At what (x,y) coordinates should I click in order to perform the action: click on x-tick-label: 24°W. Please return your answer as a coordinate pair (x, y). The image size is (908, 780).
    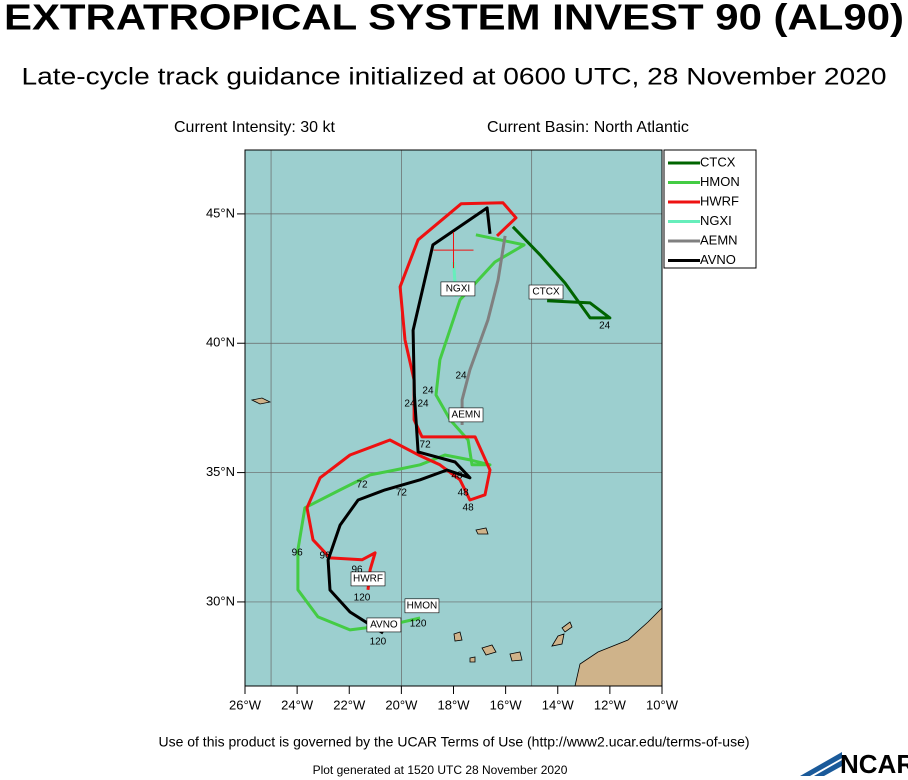
    Looking at the image, I should click on (297, 704).